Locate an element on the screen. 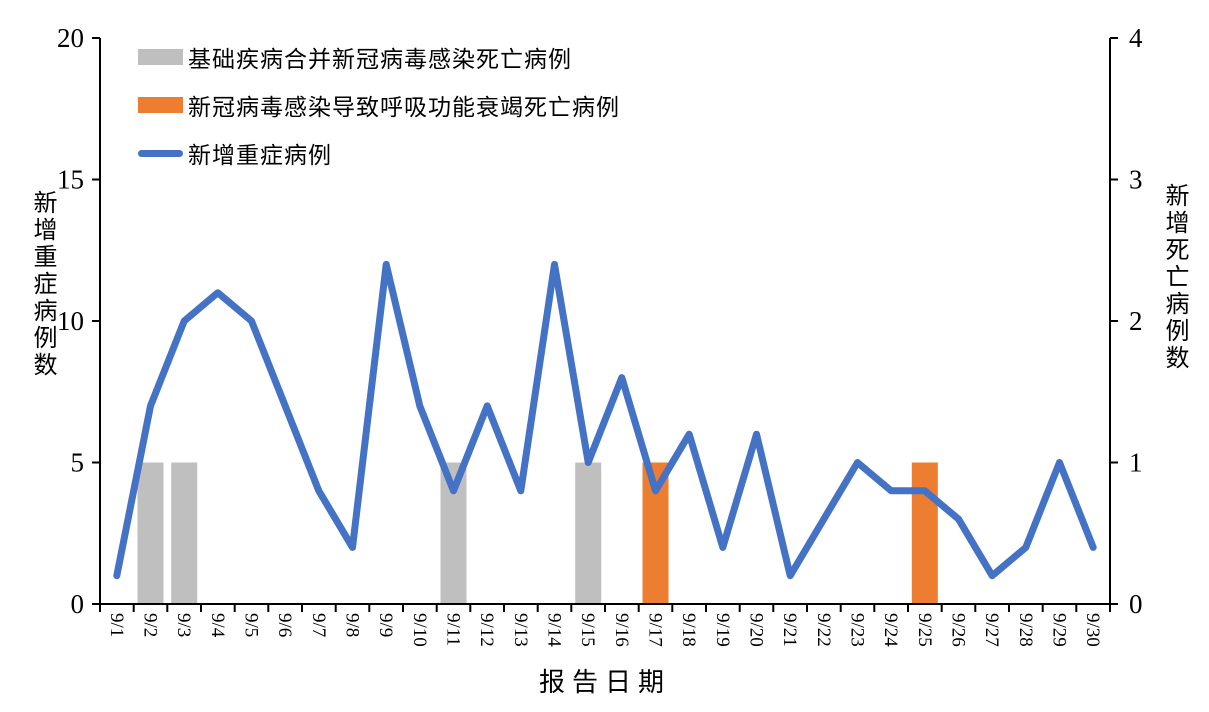  x-tick-label: 9/26 is located at coordinates (958, 630).